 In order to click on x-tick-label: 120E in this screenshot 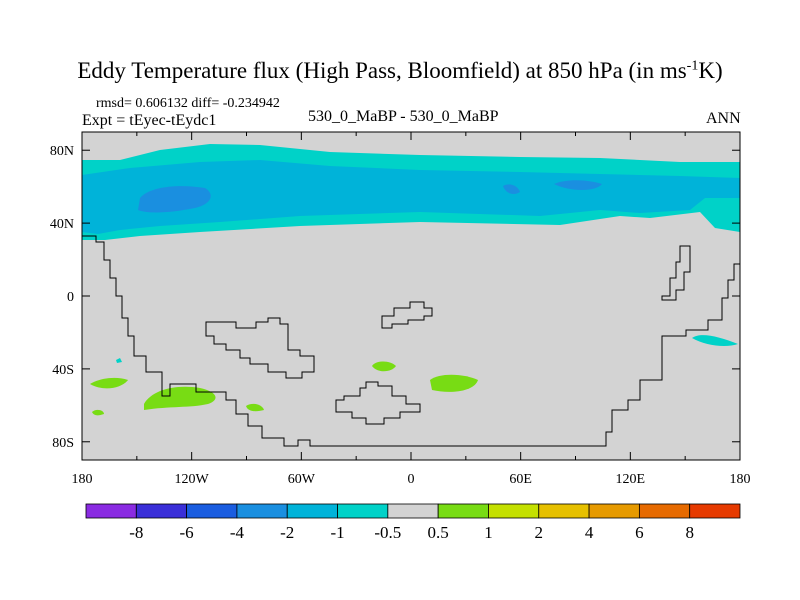, I will do `click(631, 479)`.